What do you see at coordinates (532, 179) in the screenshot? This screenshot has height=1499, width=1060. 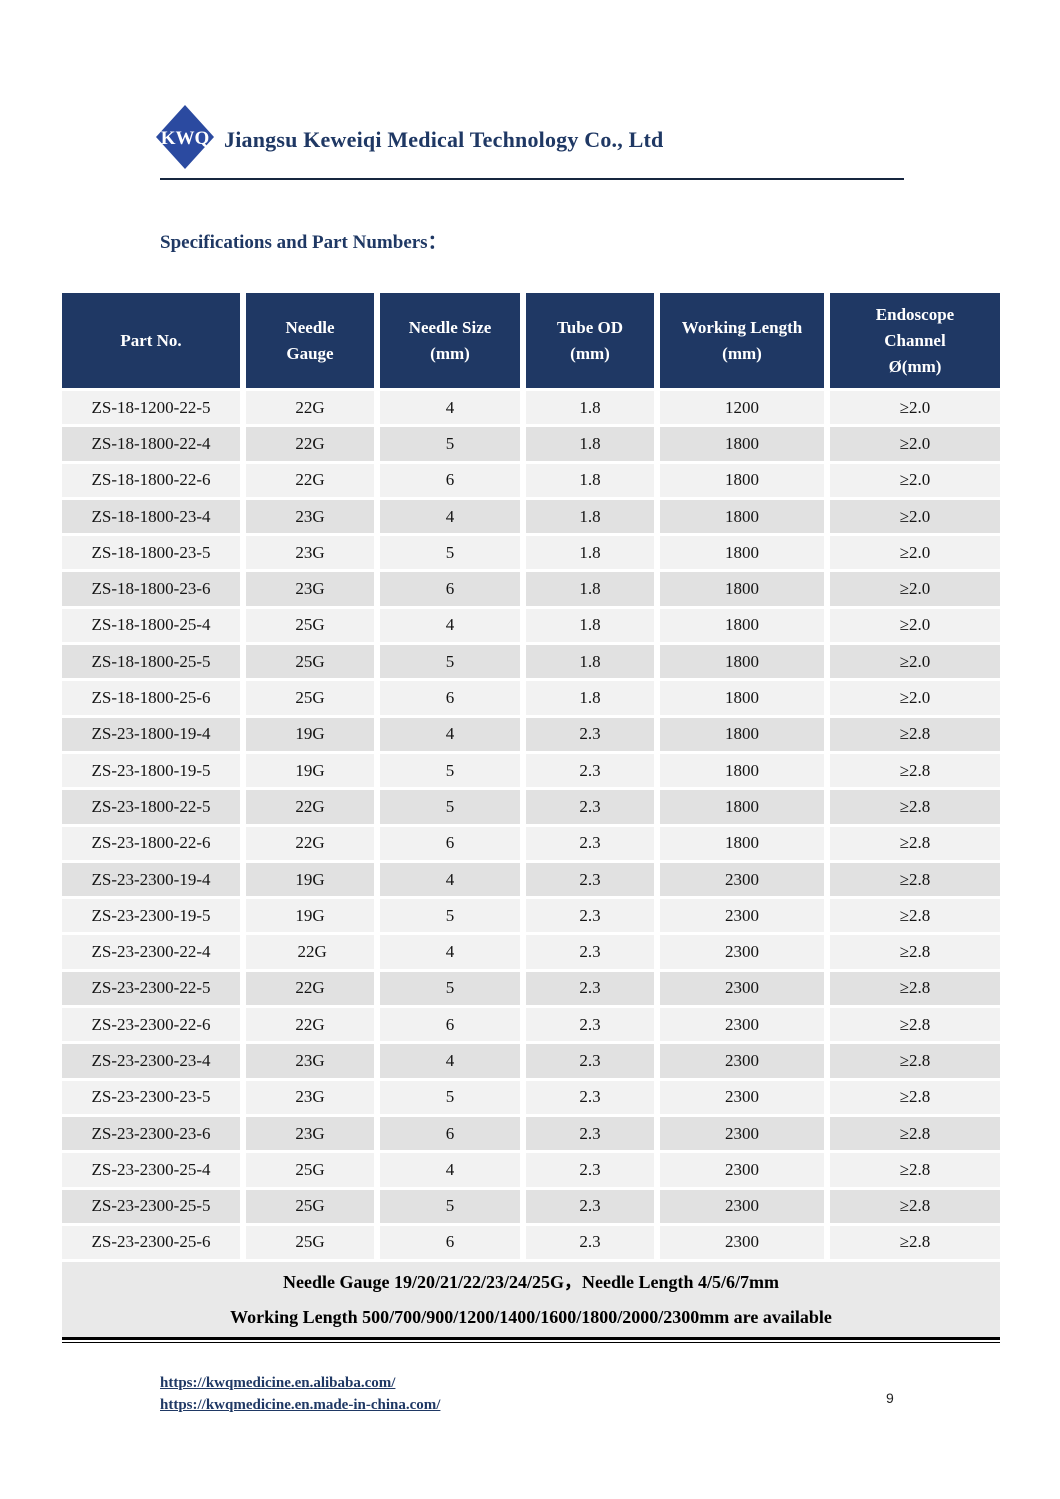 I see `header-divider` at bounding box center [532, 179].